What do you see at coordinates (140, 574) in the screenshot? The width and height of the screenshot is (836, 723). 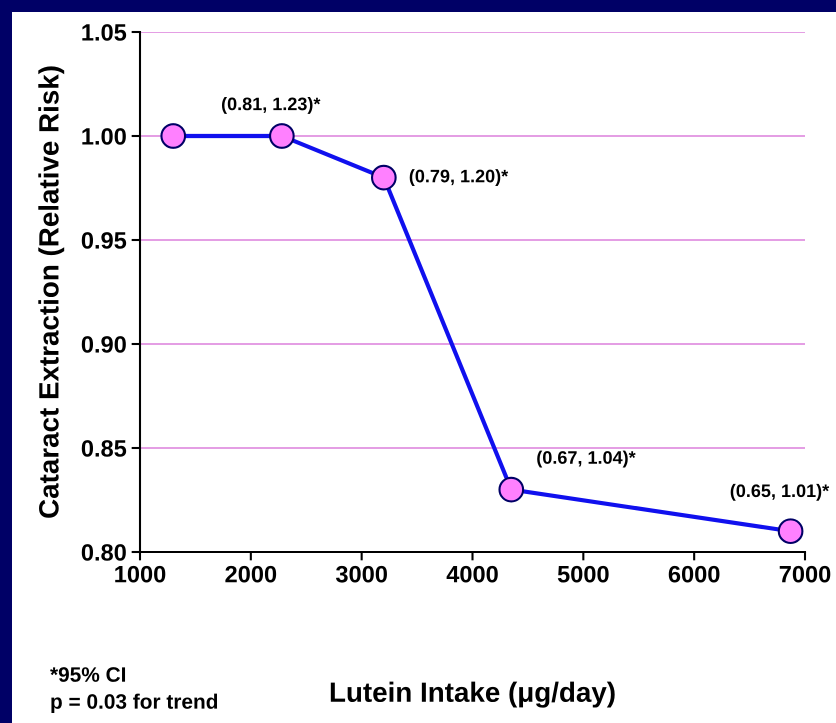 I see `x-tick-label: 1000` at bounding box center [140, 574].